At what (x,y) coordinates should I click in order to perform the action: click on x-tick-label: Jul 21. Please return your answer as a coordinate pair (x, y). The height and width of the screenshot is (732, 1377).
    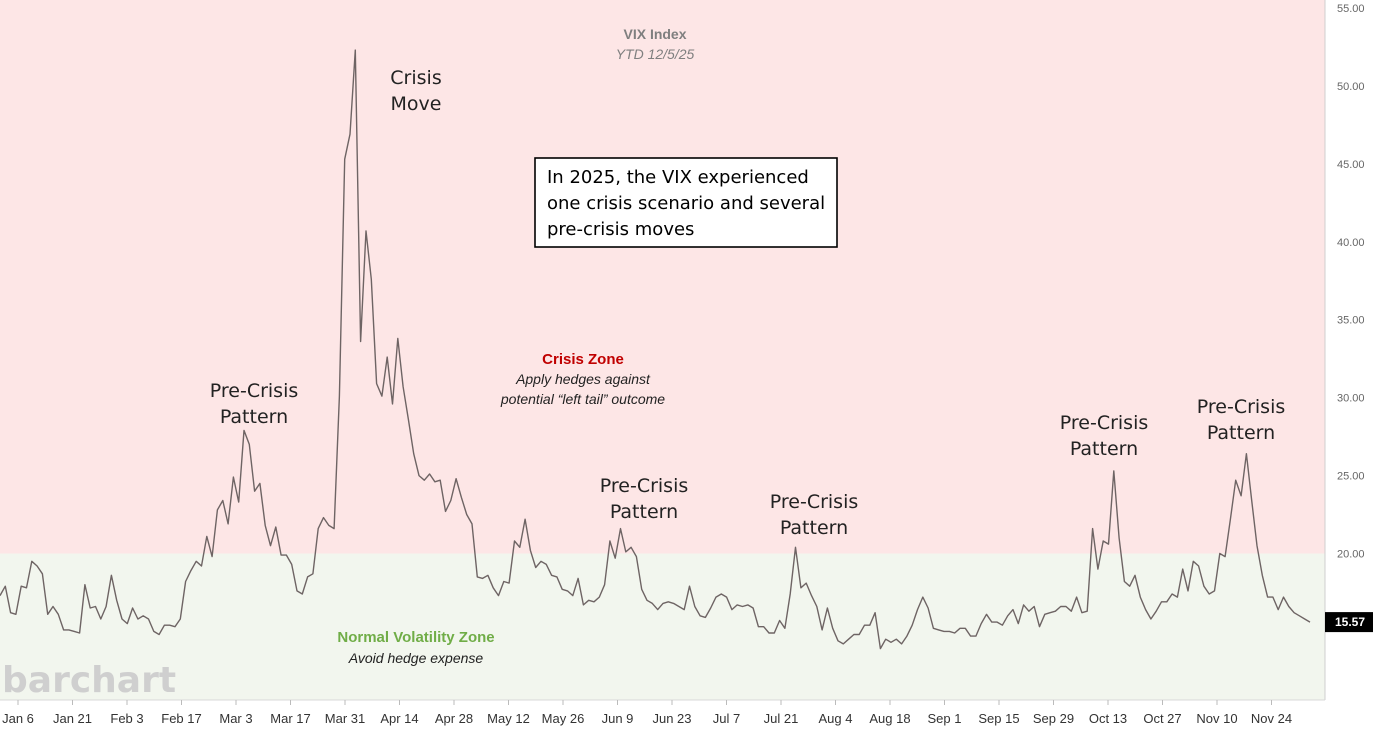
    Looking at the image, I should click on (781, 718).